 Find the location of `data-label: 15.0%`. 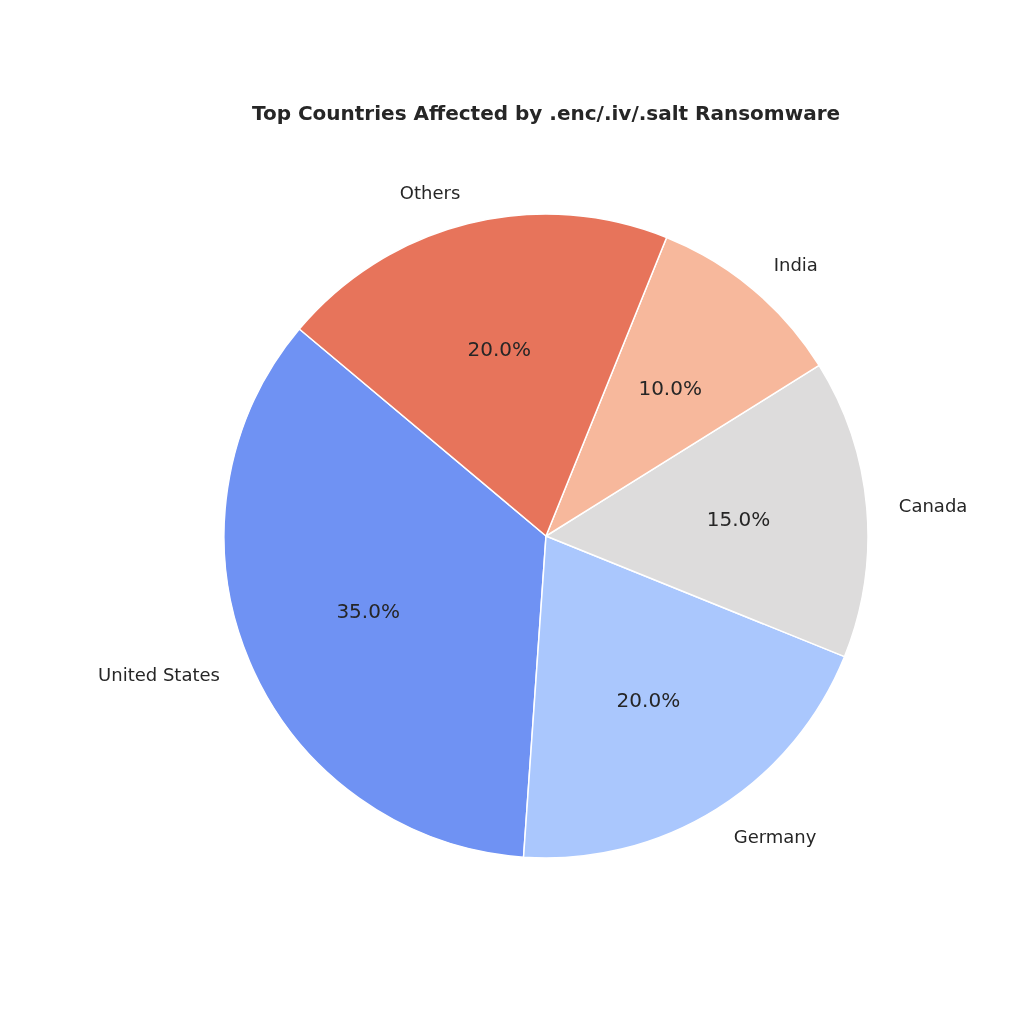

data-label: 15.0% is located at coordinates (738, 519).